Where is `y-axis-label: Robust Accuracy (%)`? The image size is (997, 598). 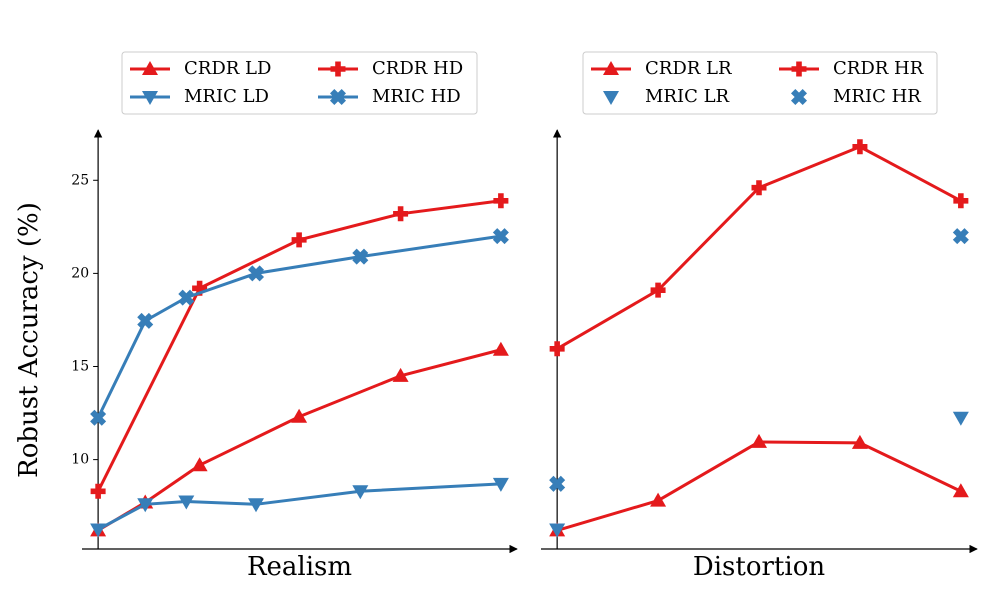 y-axis-label: Robust Accuracy (%) is located at coordinates (29, 340).